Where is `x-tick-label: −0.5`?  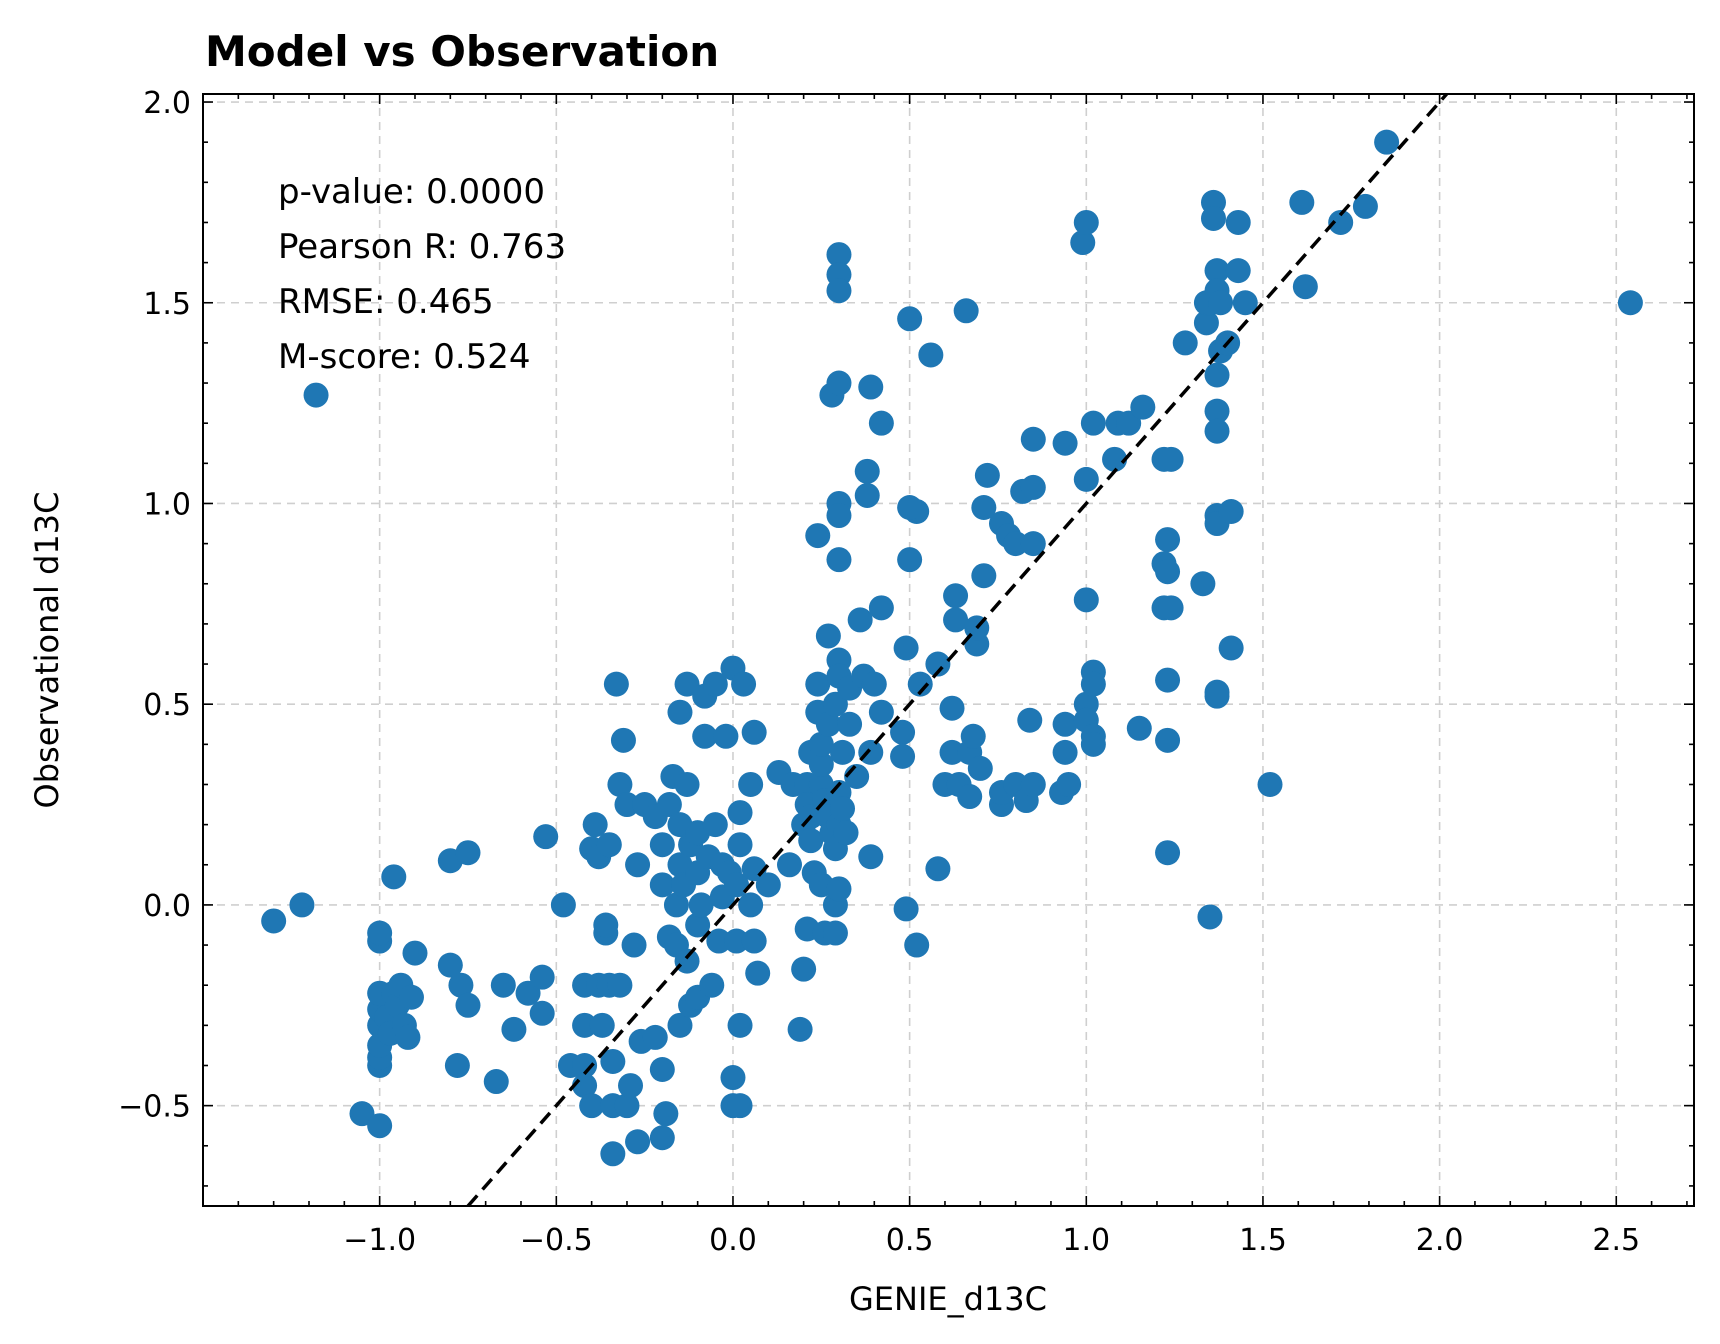 x-tick-label: −0.5 is located at coordinates (556, 1240).